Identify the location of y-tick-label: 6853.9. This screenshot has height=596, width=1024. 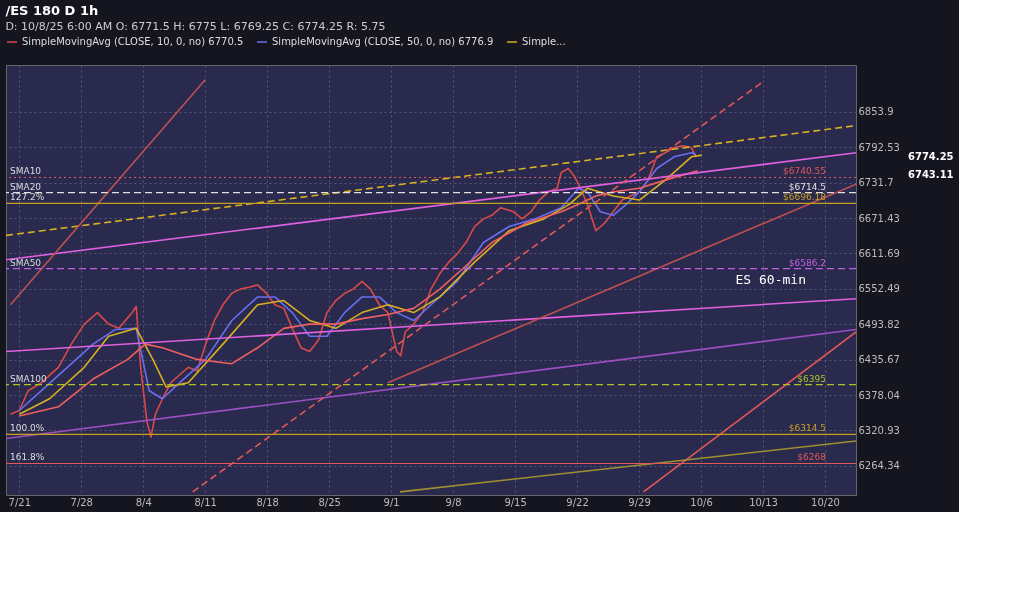
(876, 112).